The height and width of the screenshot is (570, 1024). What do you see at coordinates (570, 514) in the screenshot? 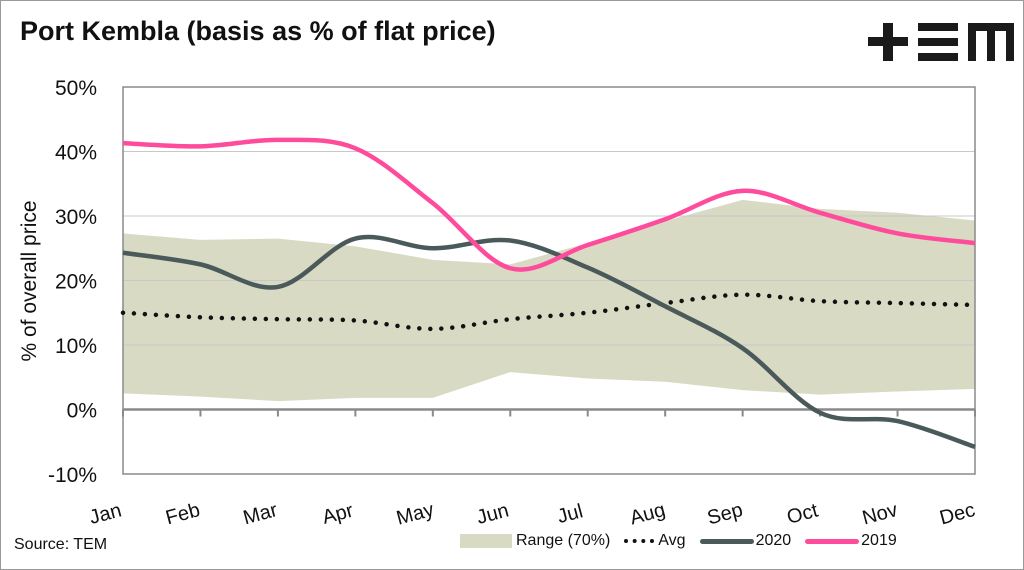
I see `x-tick-label: Jul` at bounding box center [570, 514].